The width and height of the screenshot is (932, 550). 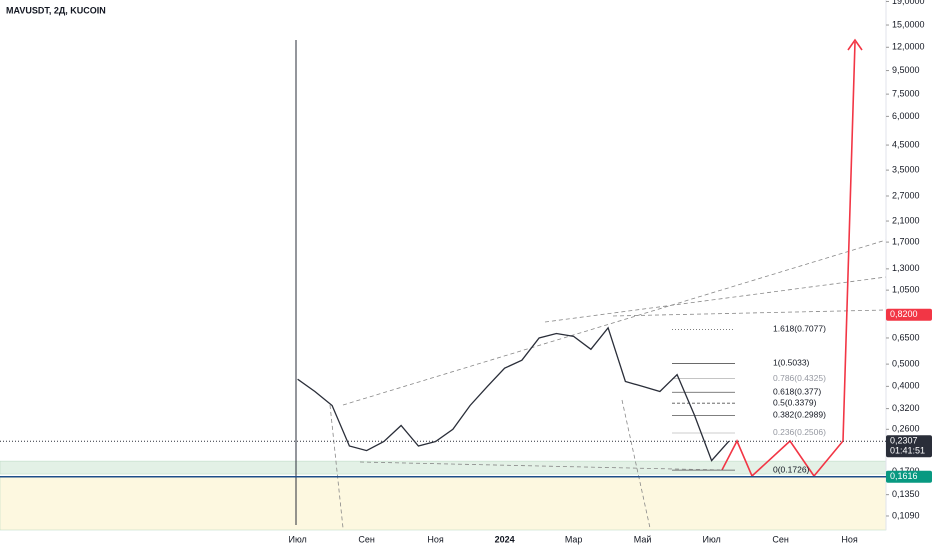 I want to click on y-tick-label: 2,1000, so click(x=906, y=220).